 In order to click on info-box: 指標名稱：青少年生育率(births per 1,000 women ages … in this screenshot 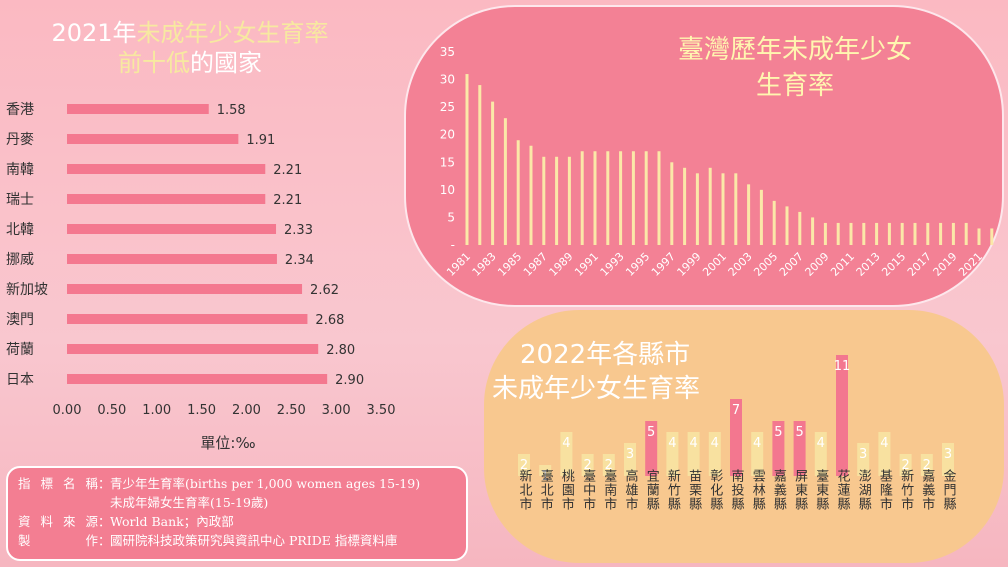, I will do `click(237, 513)`.